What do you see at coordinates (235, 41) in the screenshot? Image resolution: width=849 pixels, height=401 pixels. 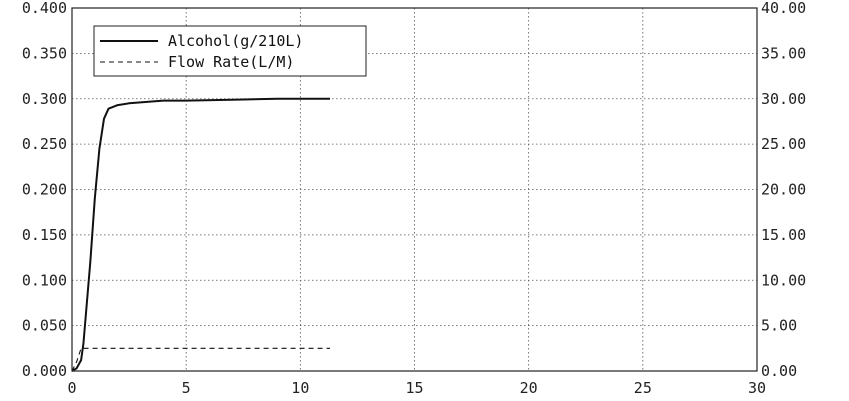 I see `legend-label-alcohol: Alcohol(g/210L)` at bounding box center [235, 41].